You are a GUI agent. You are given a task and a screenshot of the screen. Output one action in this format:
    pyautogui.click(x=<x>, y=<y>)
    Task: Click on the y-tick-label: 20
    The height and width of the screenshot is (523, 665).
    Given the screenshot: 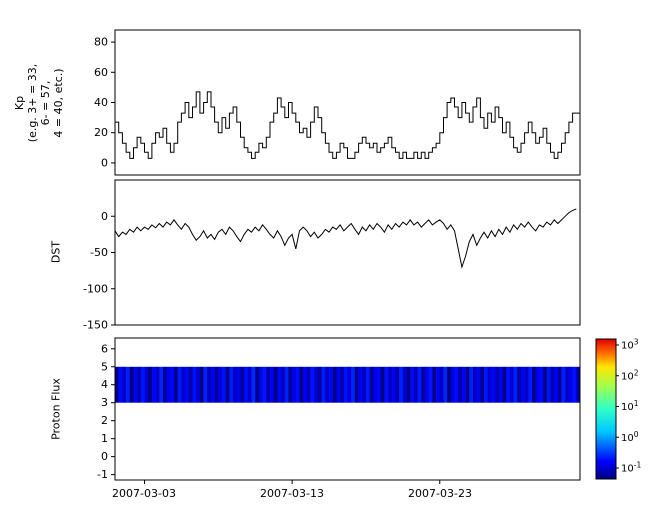 What is the action you would take?
    pyautogui.click(x=101, y=132)
    